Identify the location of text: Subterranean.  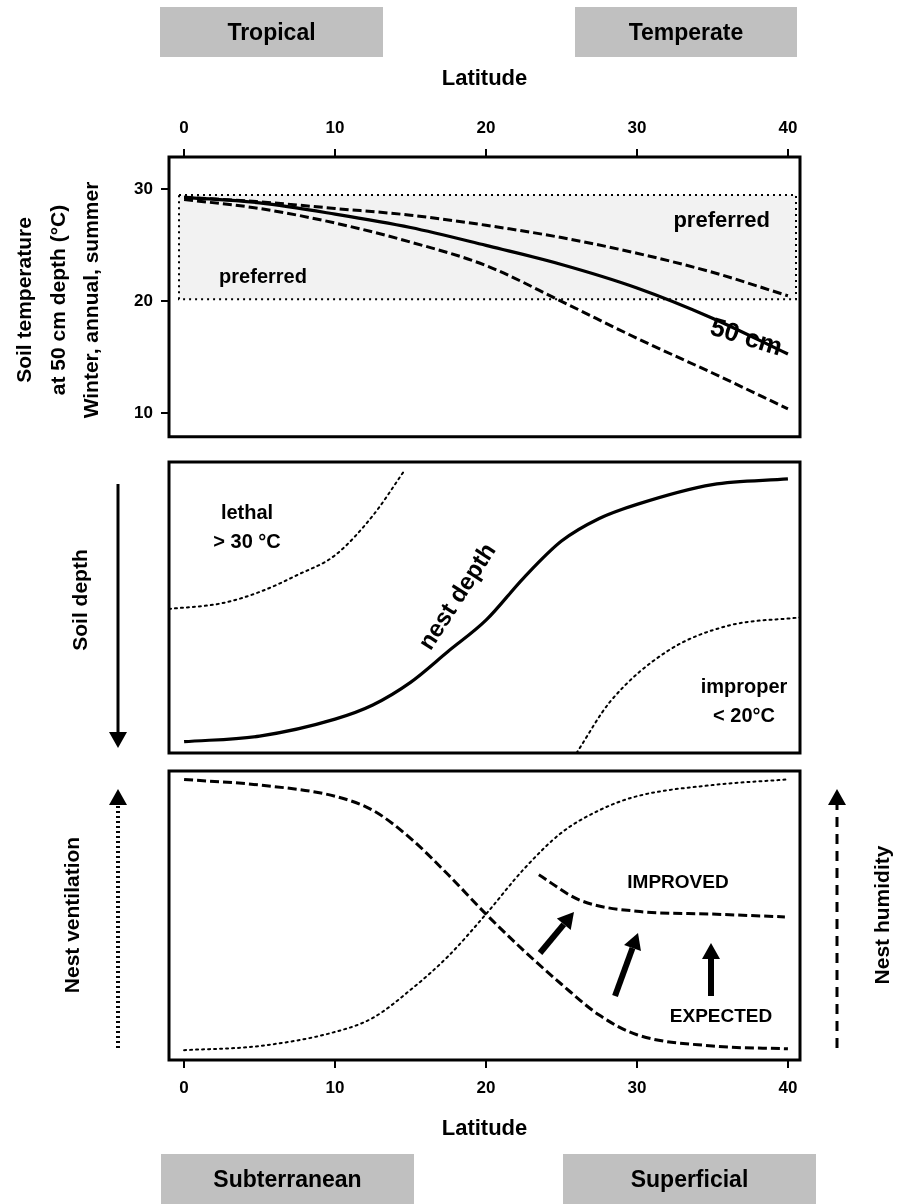
(287, 1179).